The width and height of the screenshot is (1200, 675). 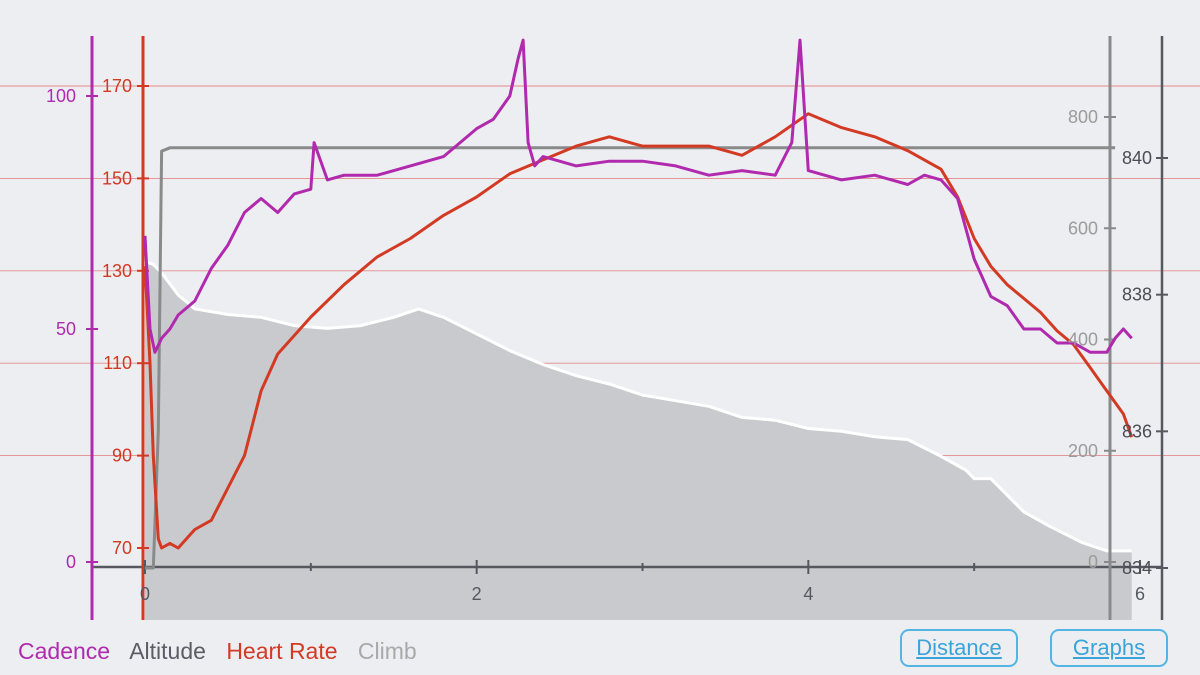 What do you see at coordinates (1140, 594) in the screenshot?
I see `x-tick-label: 6` at bounding box center [1140, 594].